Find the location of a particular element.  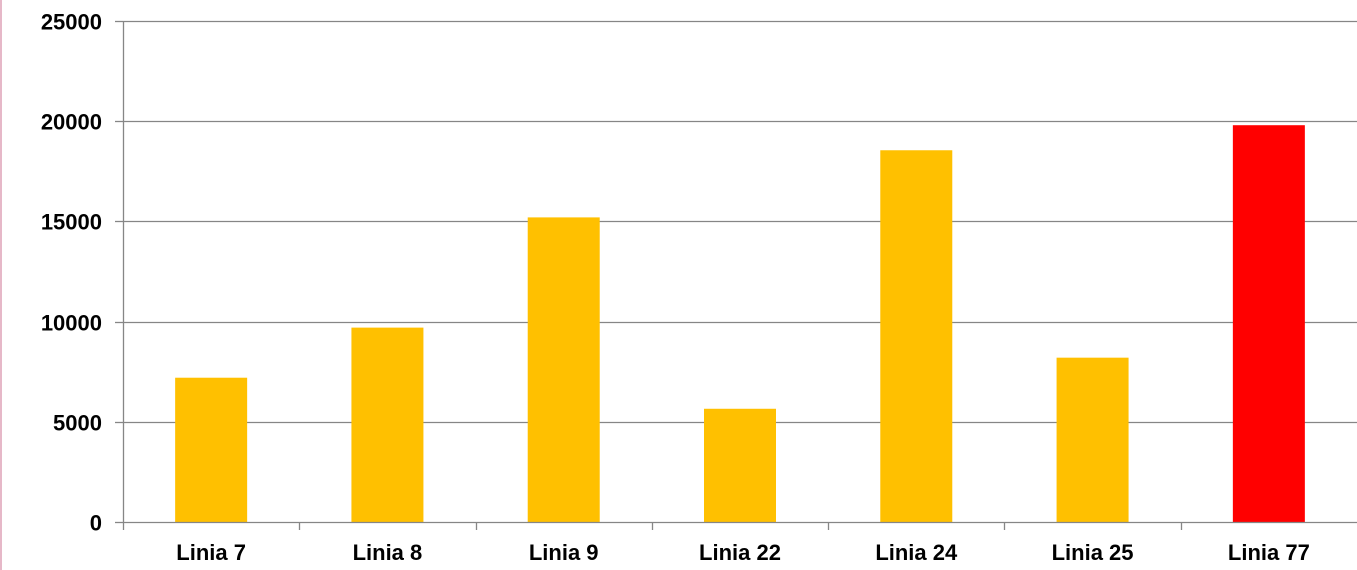

y-tick-label: 15000 is located at coordinates (71, 222).